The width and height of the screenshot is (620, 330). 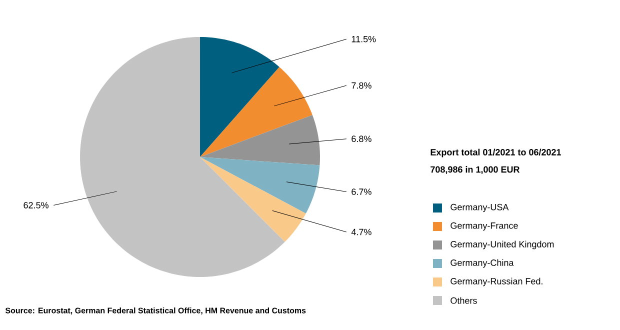 What do you see at coordinates (362, 139) in the screenshot?
I see `data-label: 6.8%` at bounding box center [362, 139].